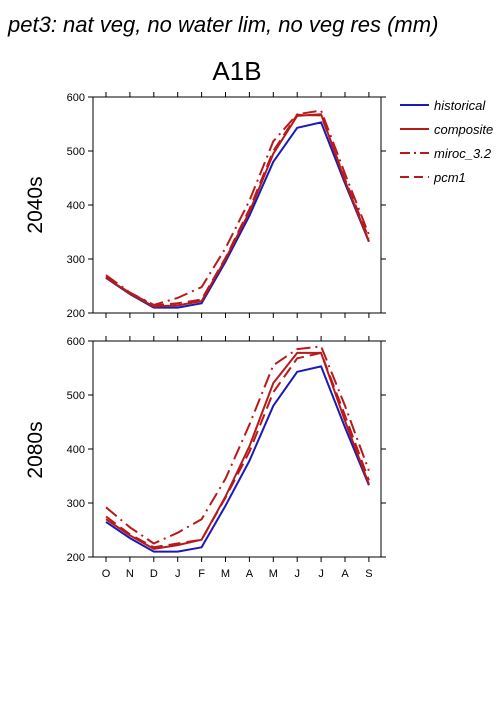 The height and width of the screenshot is (709, 501). Describe the element at coordinates (76, 504) in the screenshot. I see `y-tick-label-2080s-300: 300` at that location.